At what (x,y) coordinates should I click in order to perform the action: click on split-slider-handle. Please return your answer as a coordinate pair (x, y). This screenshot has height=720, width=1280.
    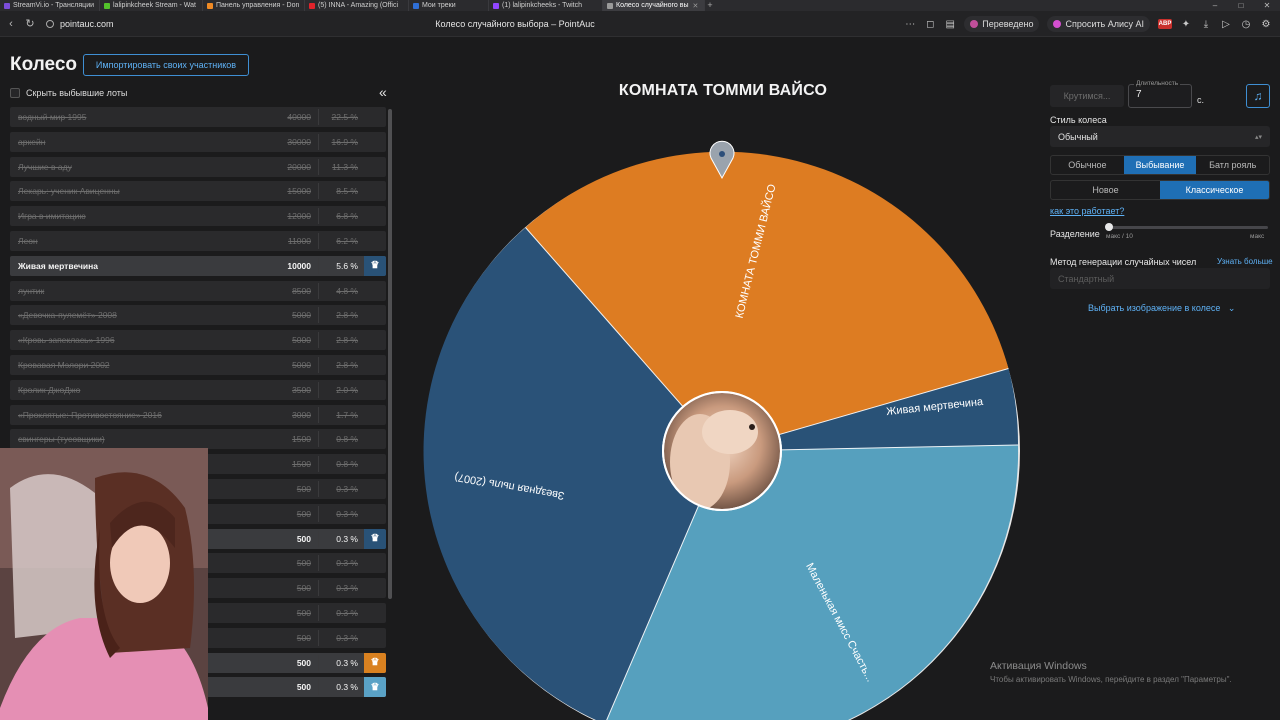
    Looking at the image, I should click on (1109, 227).